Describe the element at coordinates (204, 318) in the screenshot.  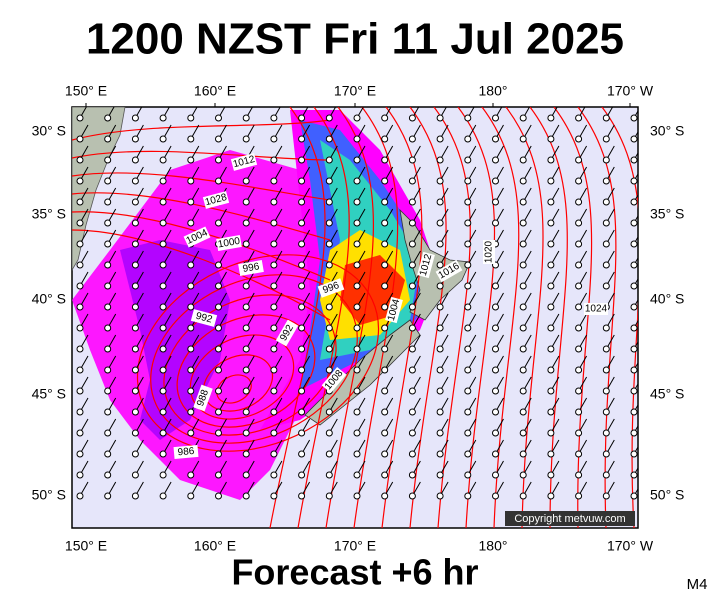
I see `isobar-label-group: 992` at that location.